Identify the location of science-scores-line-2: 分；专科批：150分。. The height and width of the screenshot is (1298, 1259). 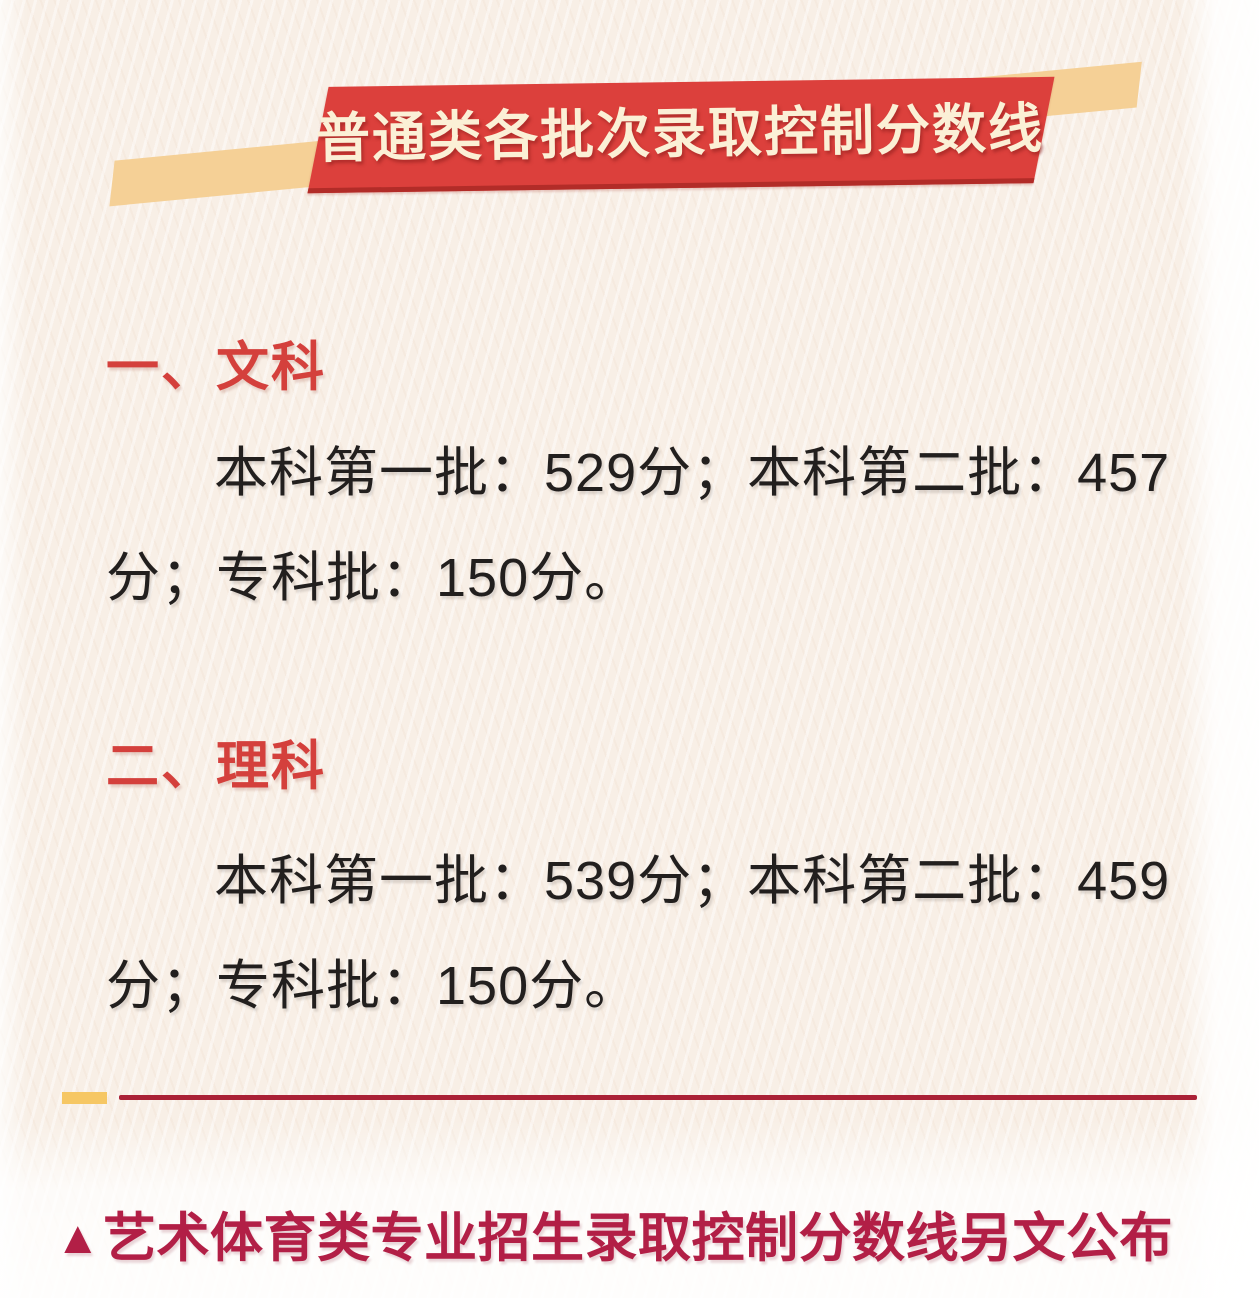
(373, 986).